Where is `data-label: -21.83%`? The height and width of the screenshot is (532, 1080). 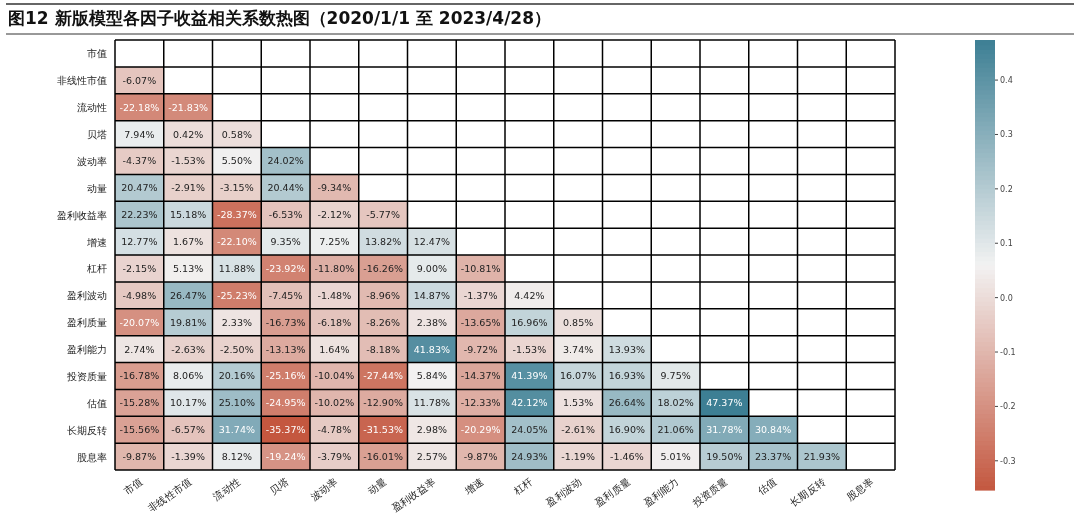 data-label: -21.83% is located at coordinates (188, 107).